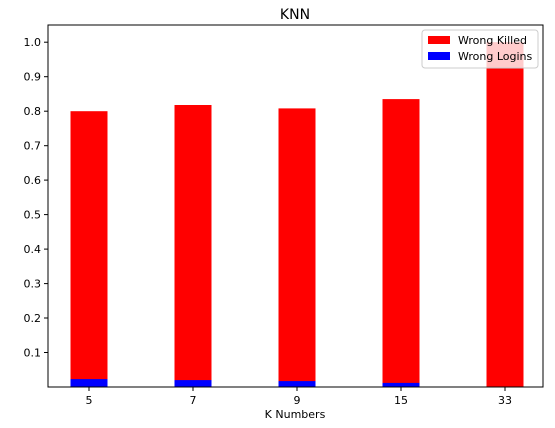 This screenshot has height=428, width=555. I want to click on y-tick-label: 0.1, so click(33, 353).